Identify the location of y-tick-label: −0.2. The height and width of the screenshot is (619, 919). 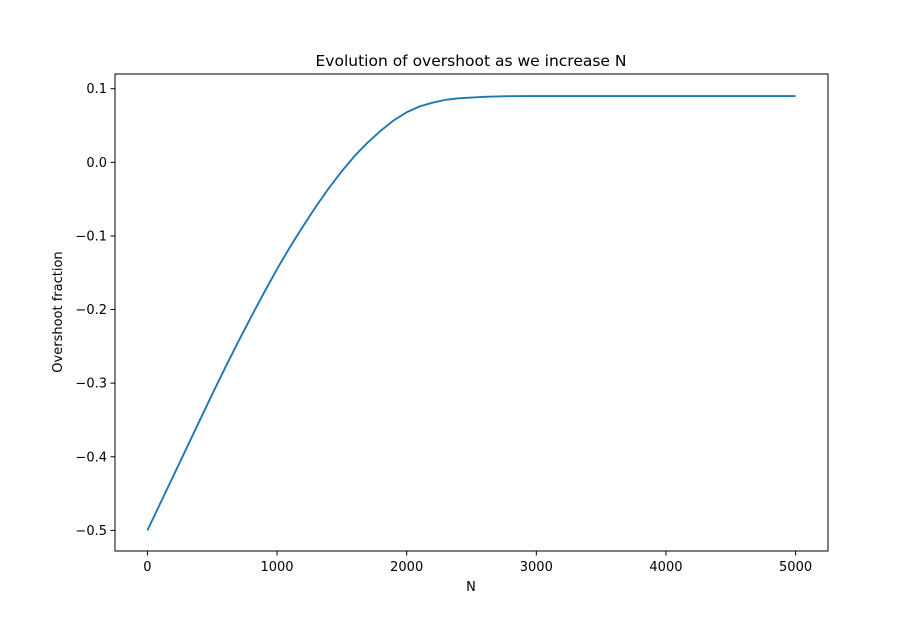
(91, 310).